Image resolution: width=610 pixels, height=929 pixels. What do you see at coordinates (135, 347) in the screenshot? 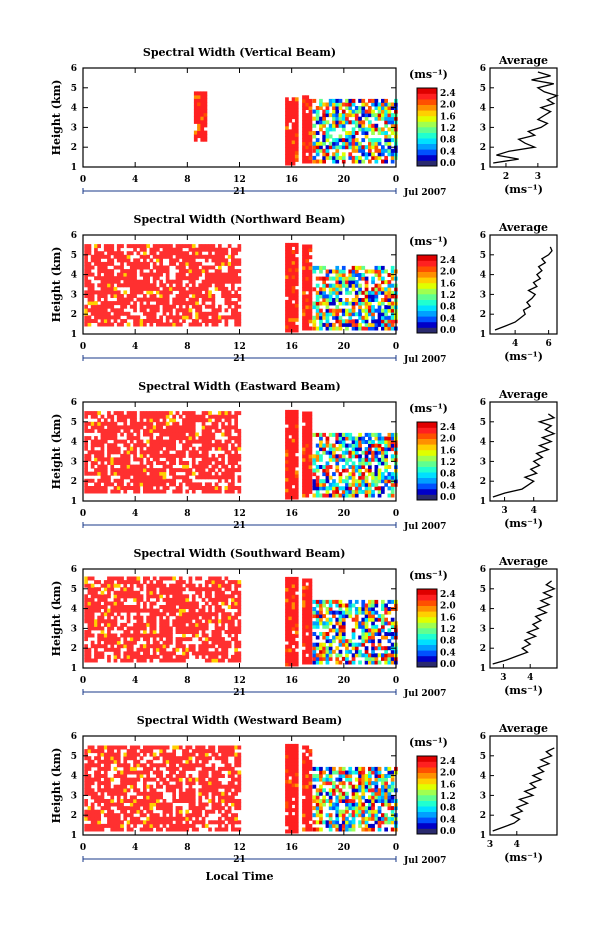
I see `x-tick-label: 4` at bounding box center [135, 347].